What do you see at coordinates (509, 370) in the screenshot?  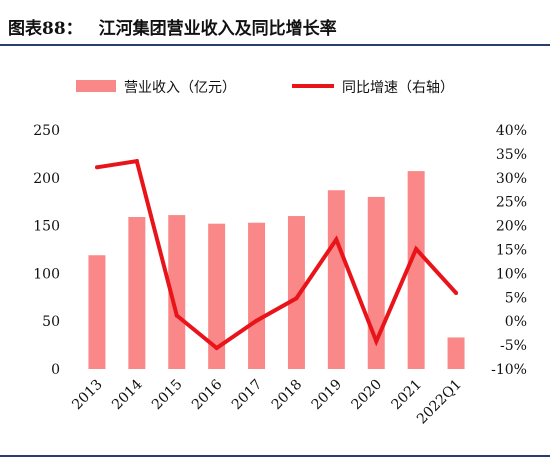 I see `right-axis-tick-label: -10%` at bounding box center [509, 370].